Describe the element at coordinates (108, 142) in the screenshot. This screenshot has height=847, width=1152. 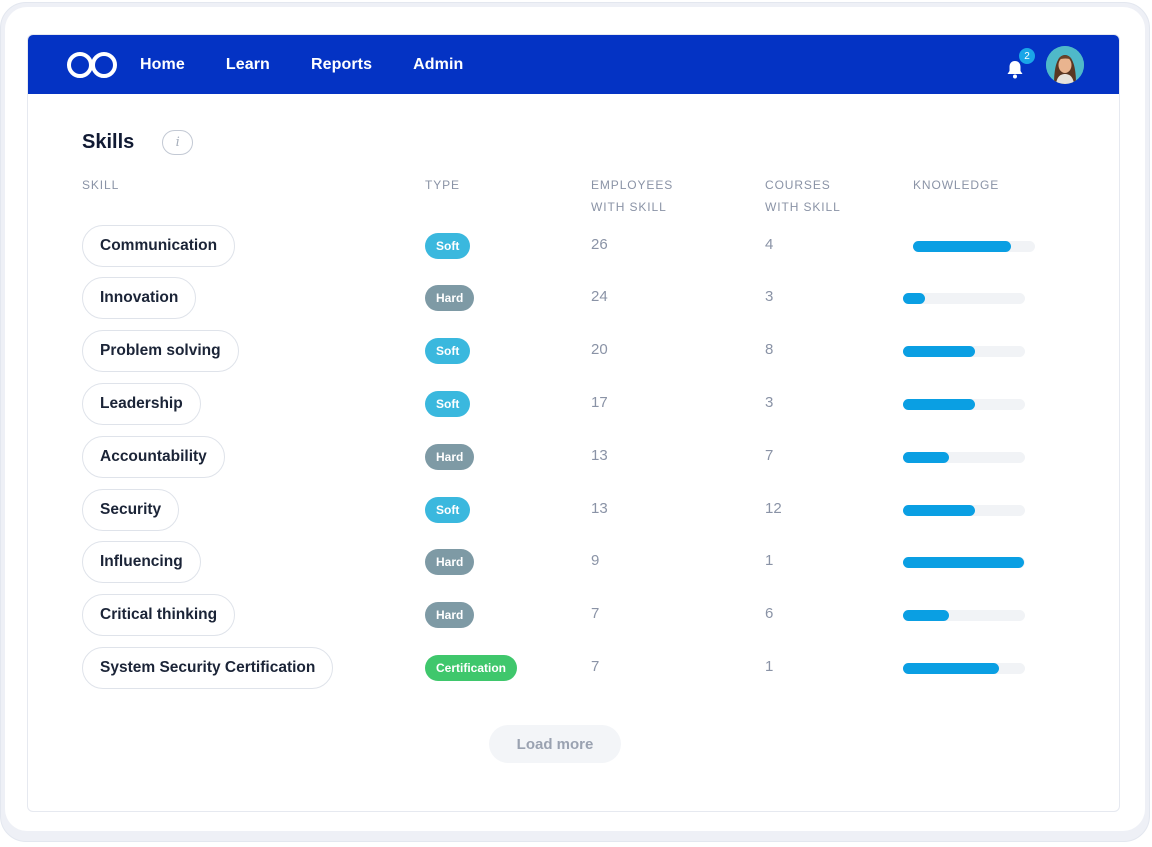
I see `page-title: Skills` at that location.